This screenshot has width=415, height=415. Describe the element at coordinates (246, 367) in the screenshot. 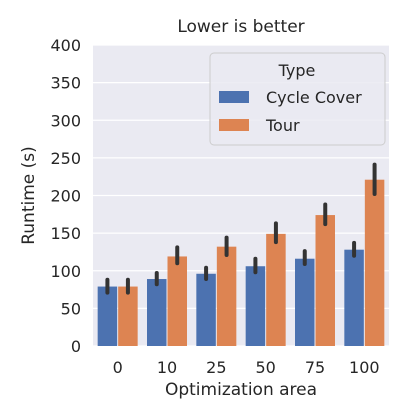

I see `x-tick-labels: 0 10 25 50 75 100` at that location.